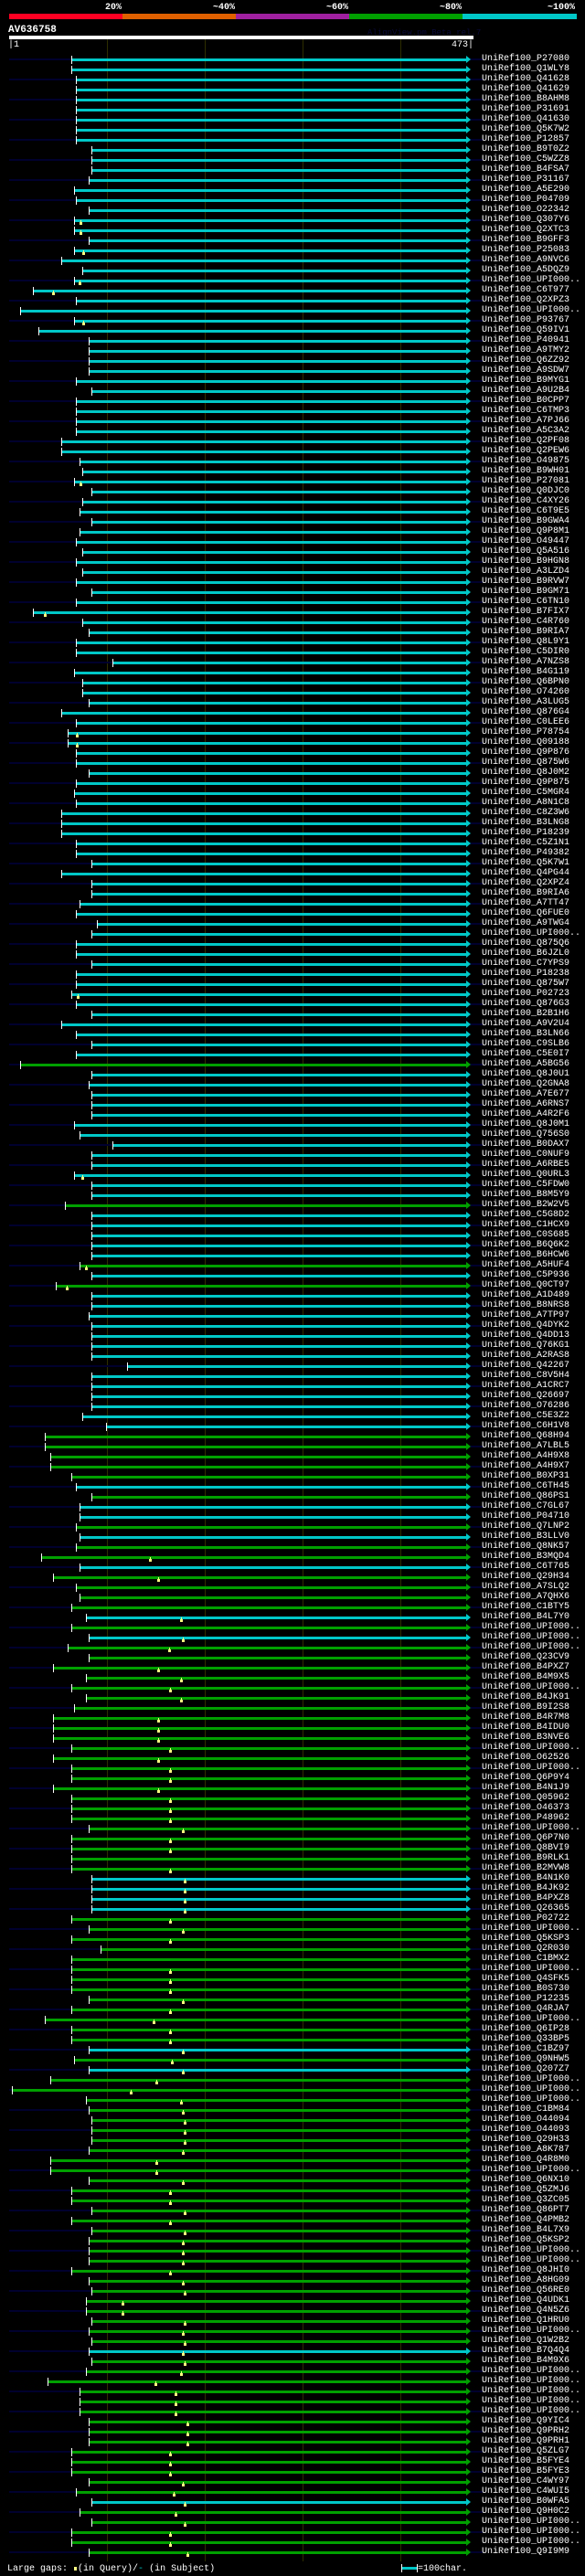  Describe the element at coordinates (526, 511) in the screenshot. I see `hit-label: UniRef100_C6T9E5` at that location.